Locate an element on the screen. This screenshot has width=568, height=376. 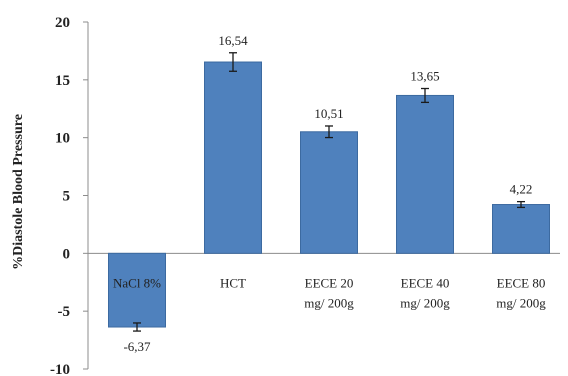
category-label: EECE 40 mg/ 200g is located at coordinates (425, 292).